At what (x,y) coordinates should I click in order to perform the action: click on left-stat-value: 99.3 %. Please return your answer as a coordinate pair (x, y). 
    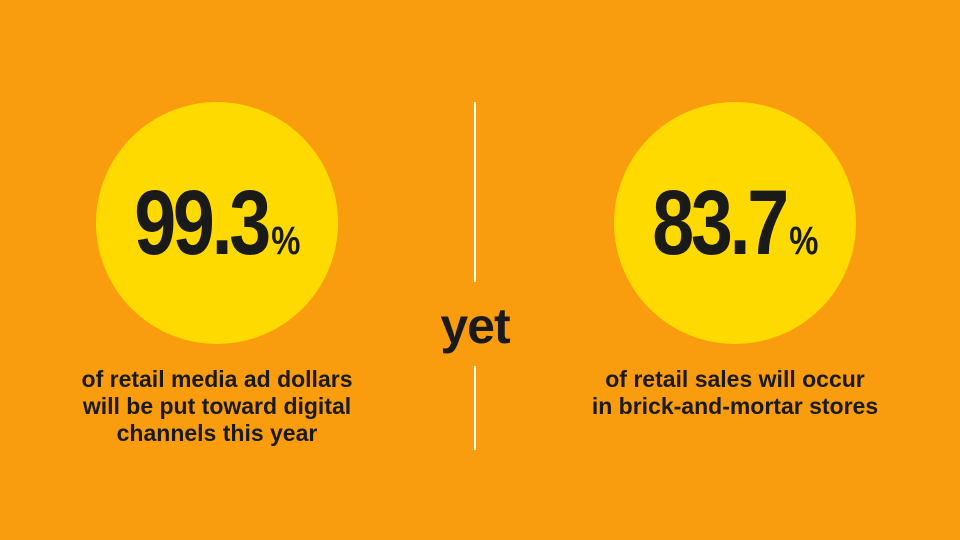
    Looking at the image, I should click on (217, 223).